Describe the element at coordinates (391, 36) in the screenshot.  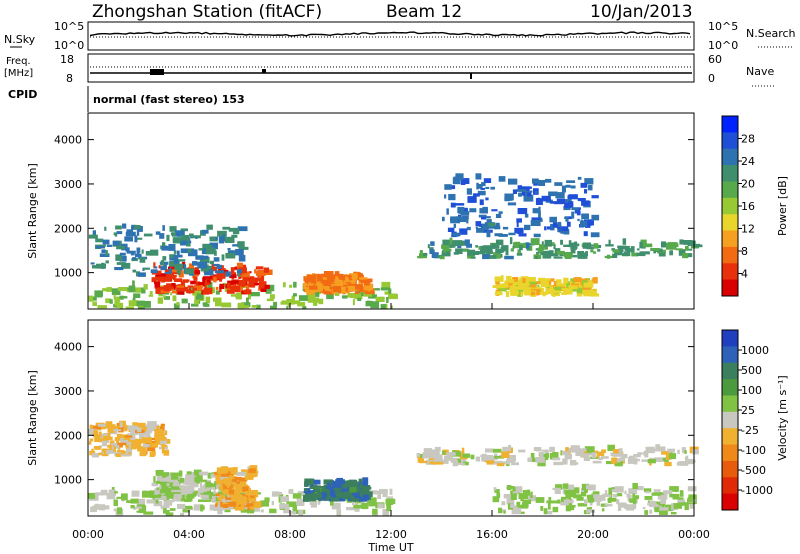
I see `nsky-panel-frame` at that location.